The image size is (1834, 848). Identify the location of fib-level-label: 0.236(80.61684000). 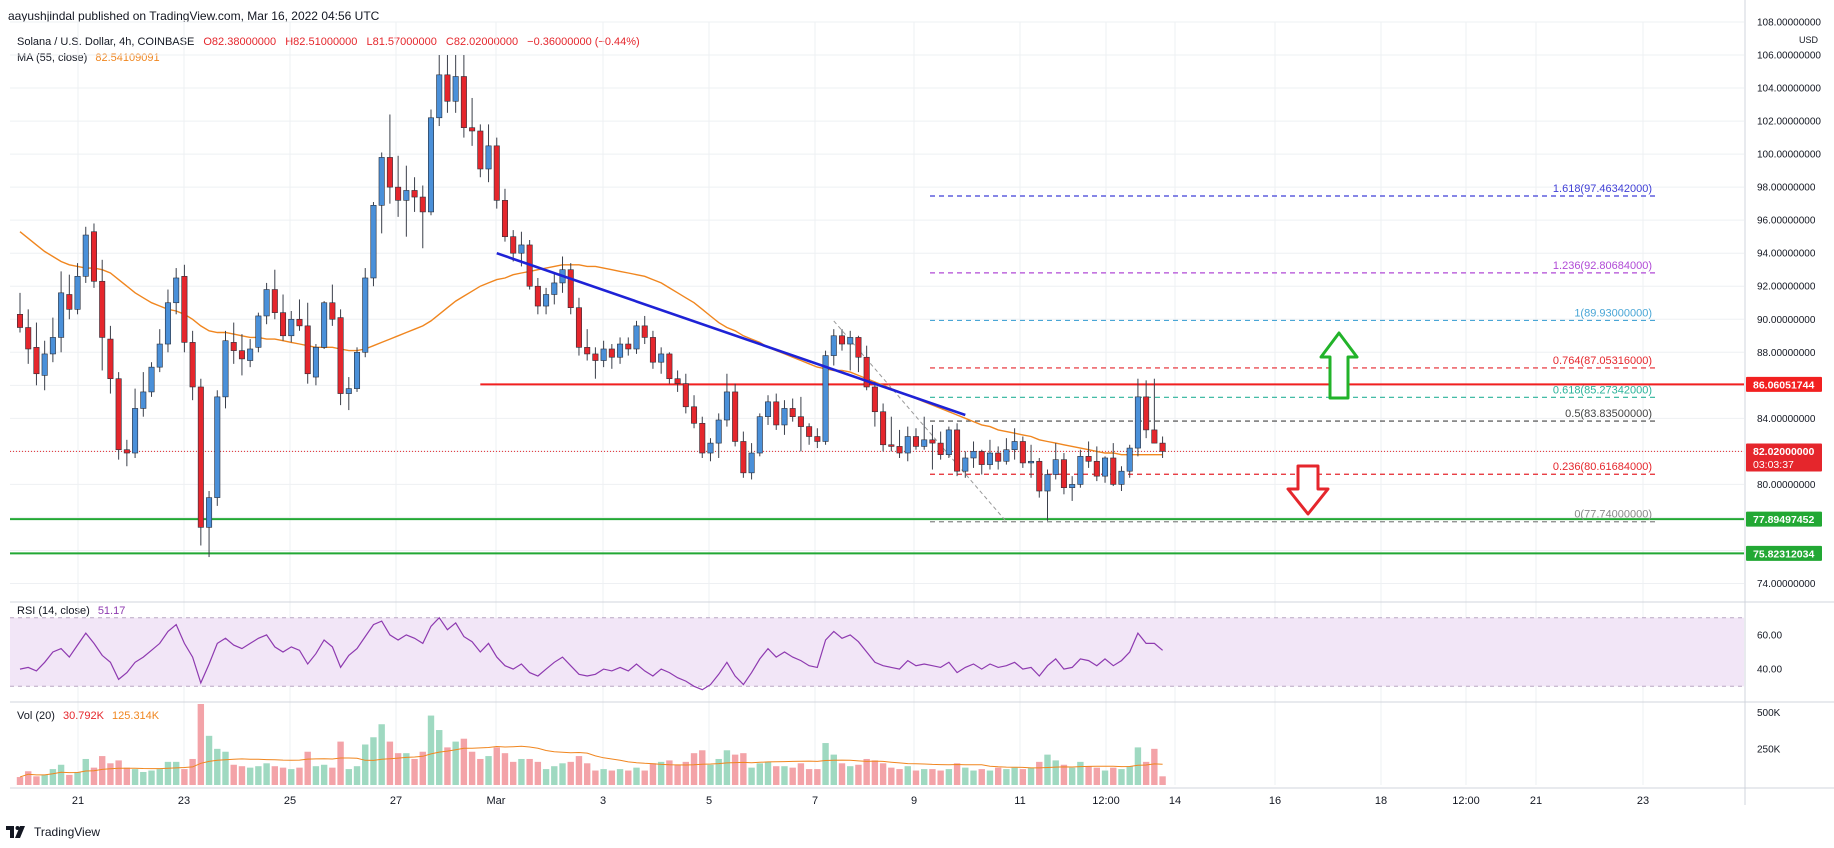
(1602, 467).